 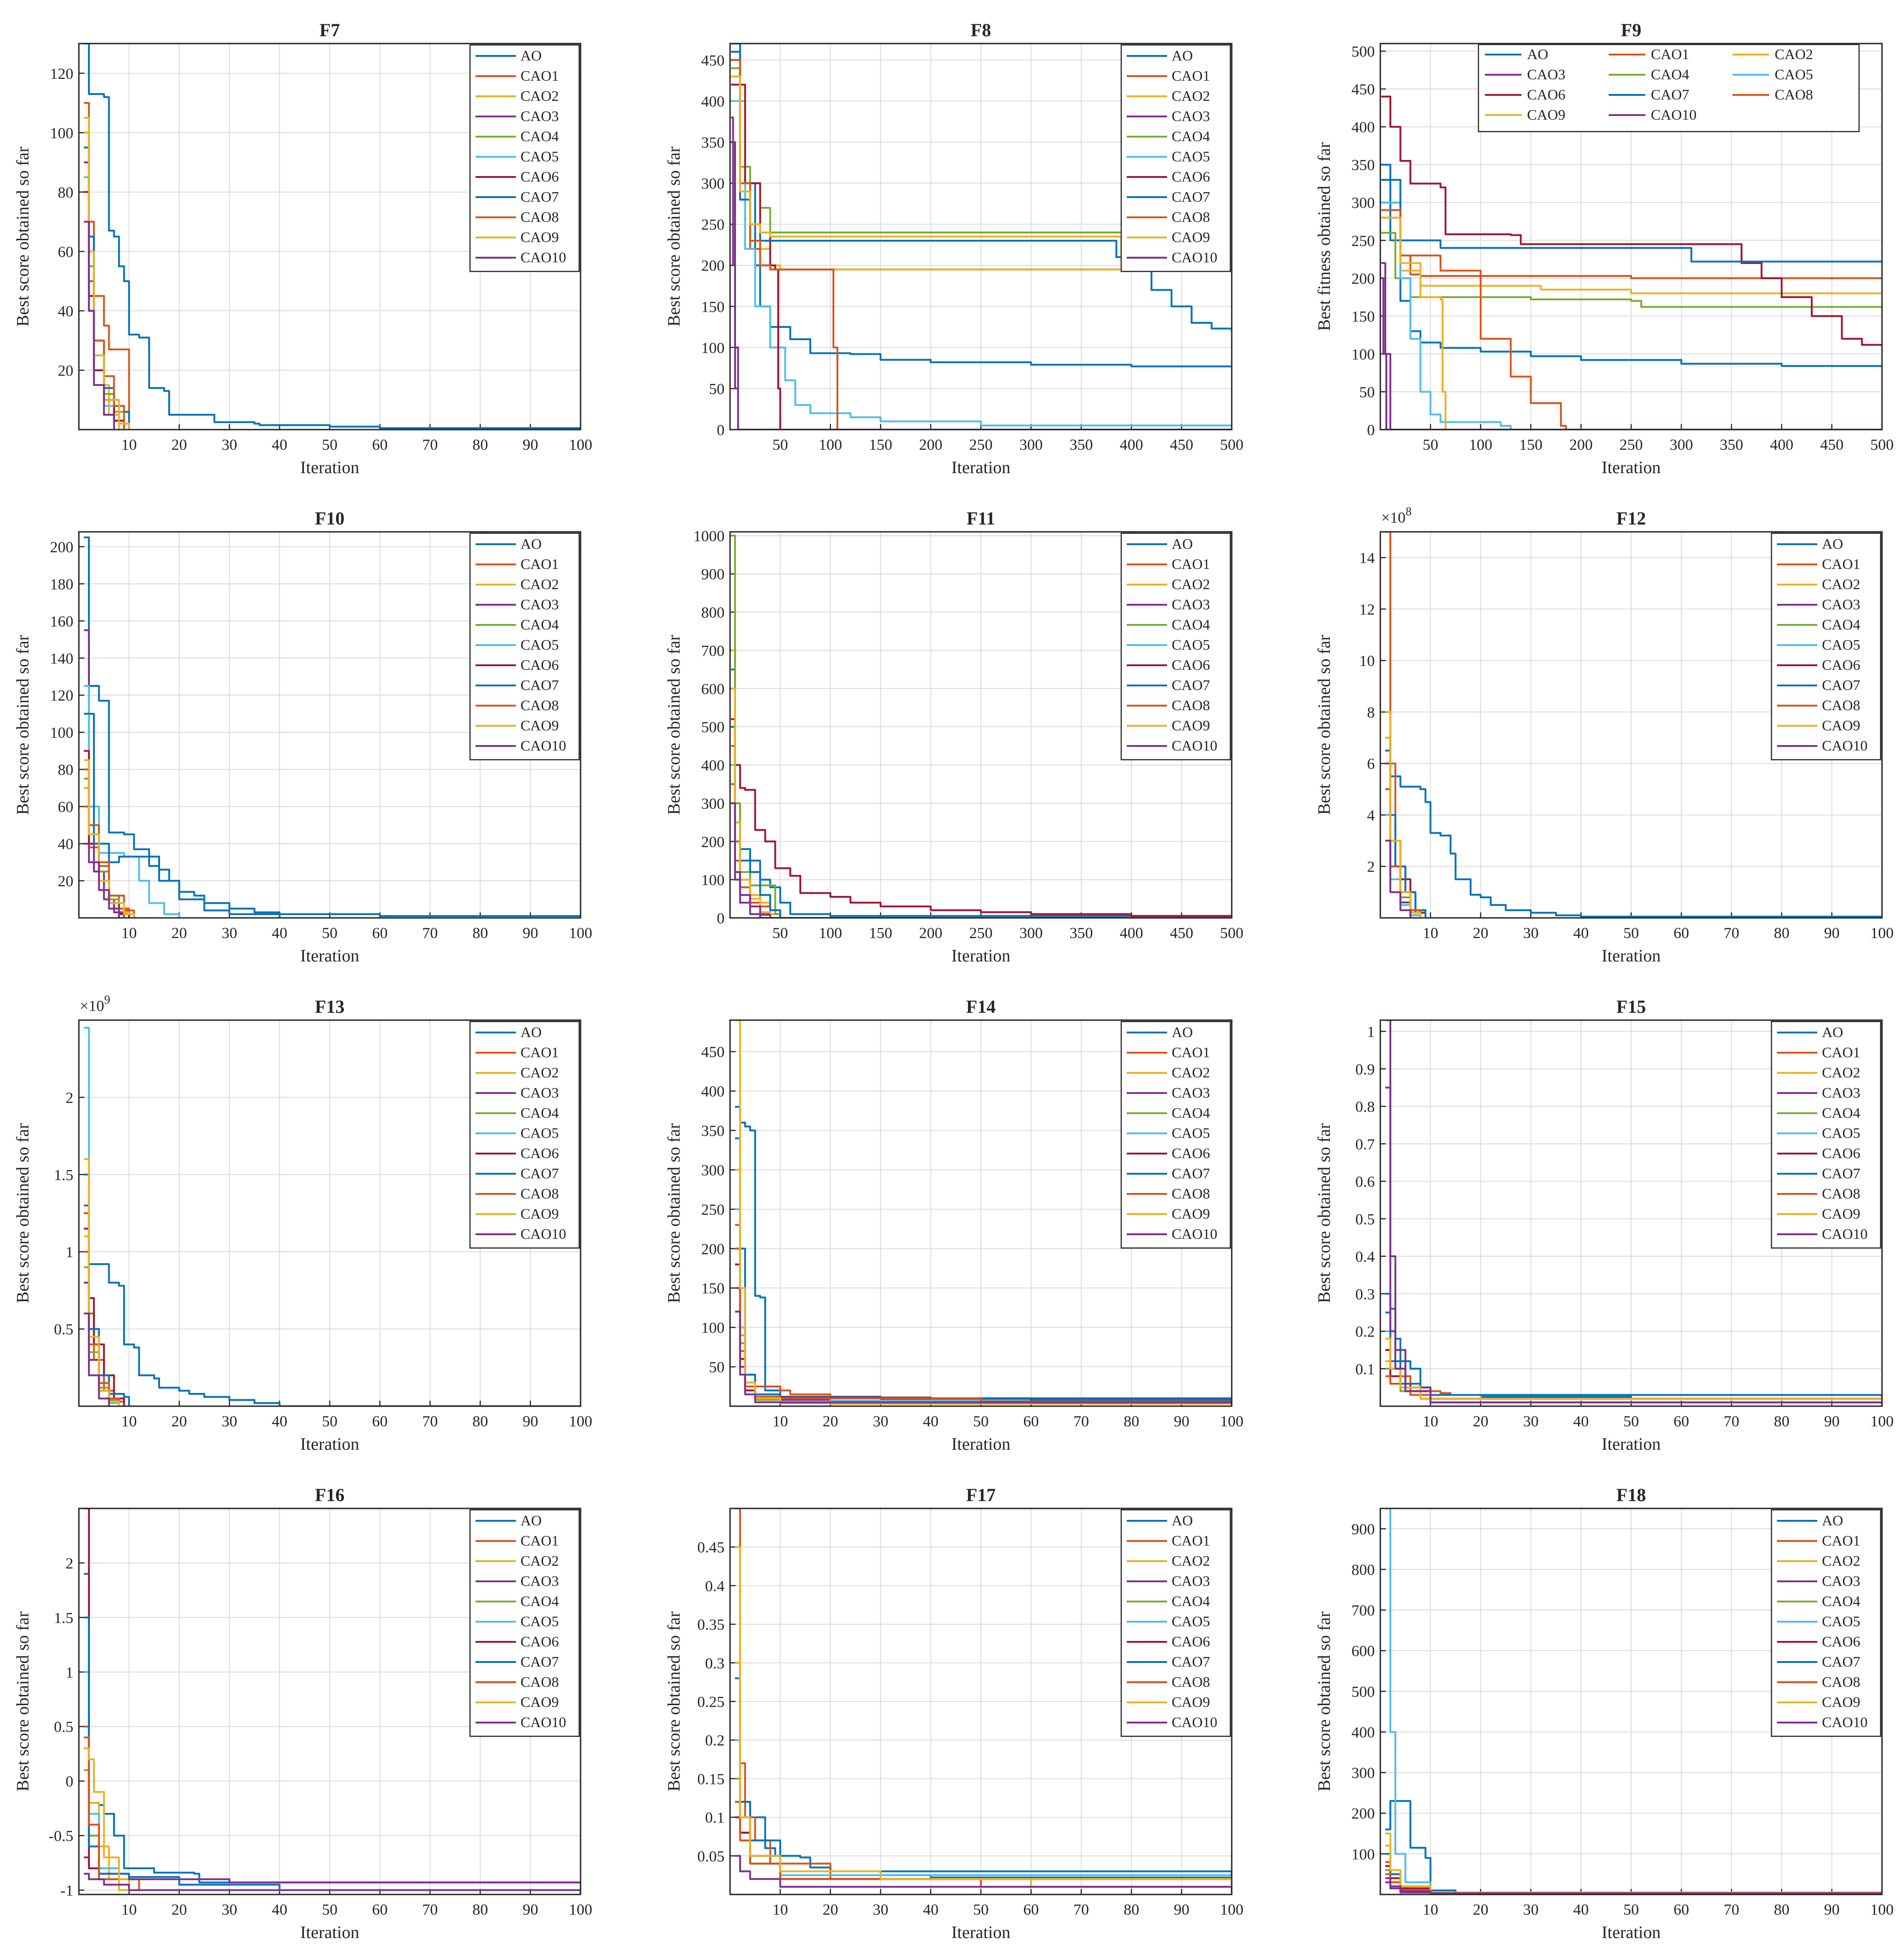 What do you see at coordinates (711, 1625) in the screenshot?
I see `y-tick-label: 0.35` at bounding box center [711, 1625].